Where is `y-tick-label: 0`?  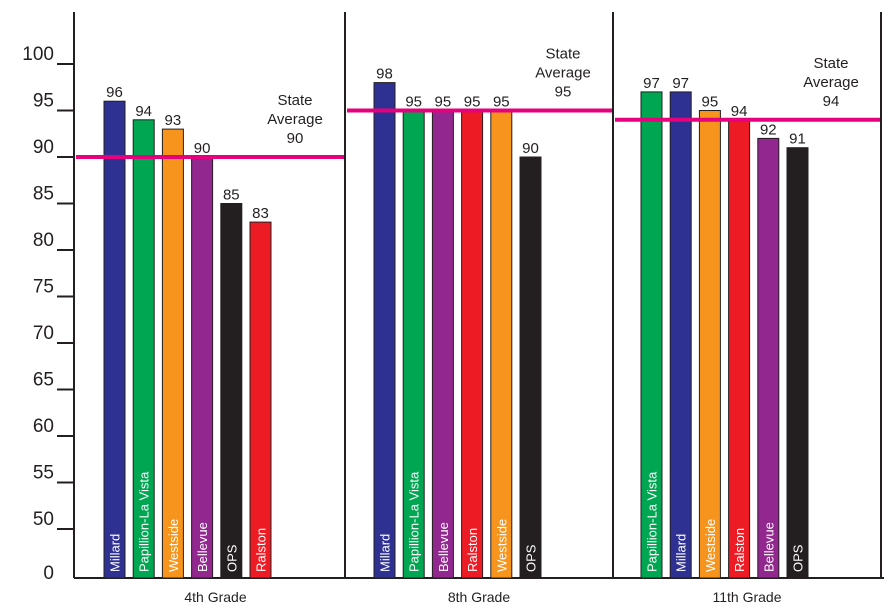 y-tick-label: 0 is located at coordinates (48, 573).